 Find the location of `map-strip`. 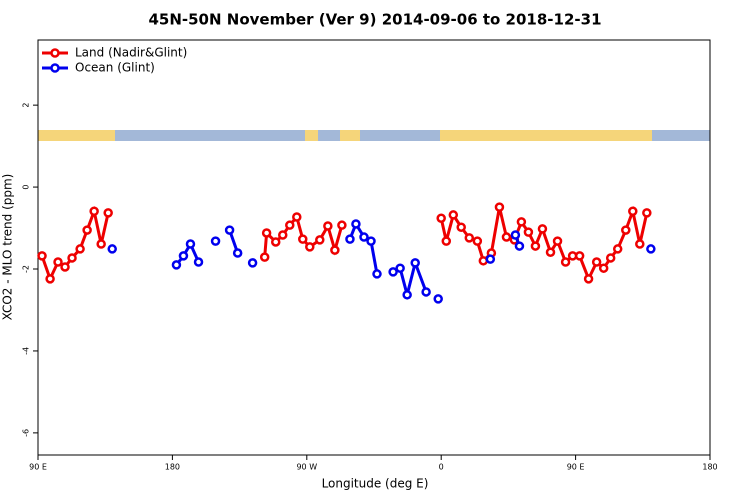

map-strip is located at coordinates (374, 135).